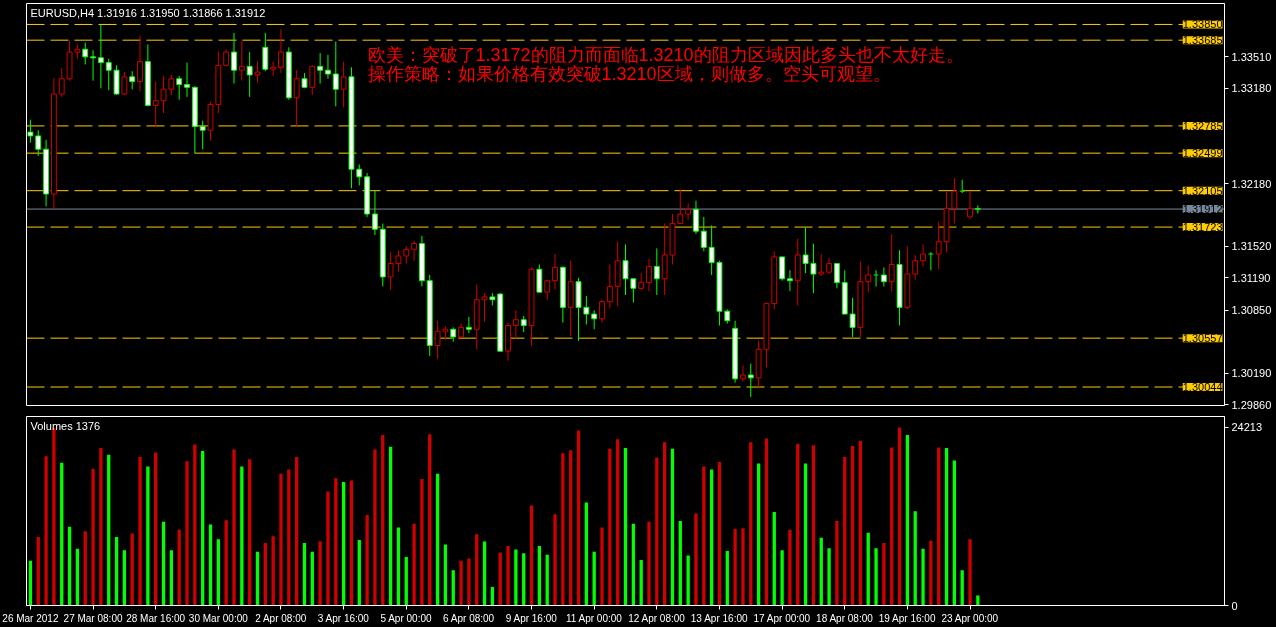  Describe the element at coordinates (1251, 88) in the screenshot. I see `y-tick-label: 1.33180` at that location.